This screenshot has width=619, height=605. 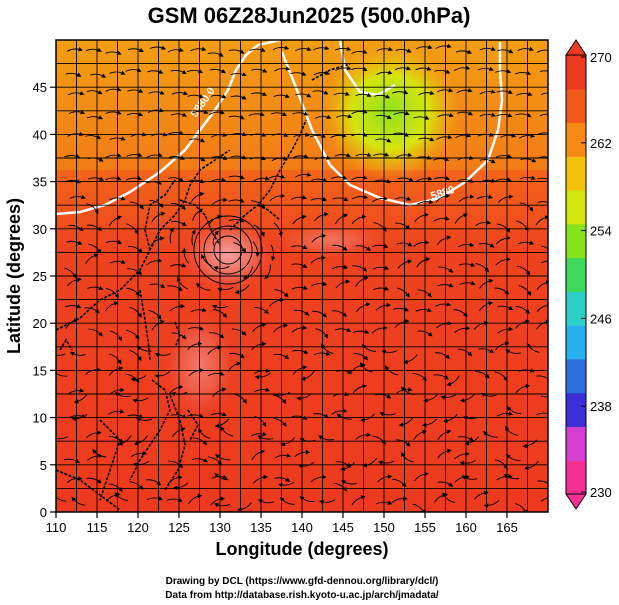 What do you see at coordinates (601, 57) in the screenshot?
I see `colorbar-tick-label: 270` at bounding box center [601, 57].